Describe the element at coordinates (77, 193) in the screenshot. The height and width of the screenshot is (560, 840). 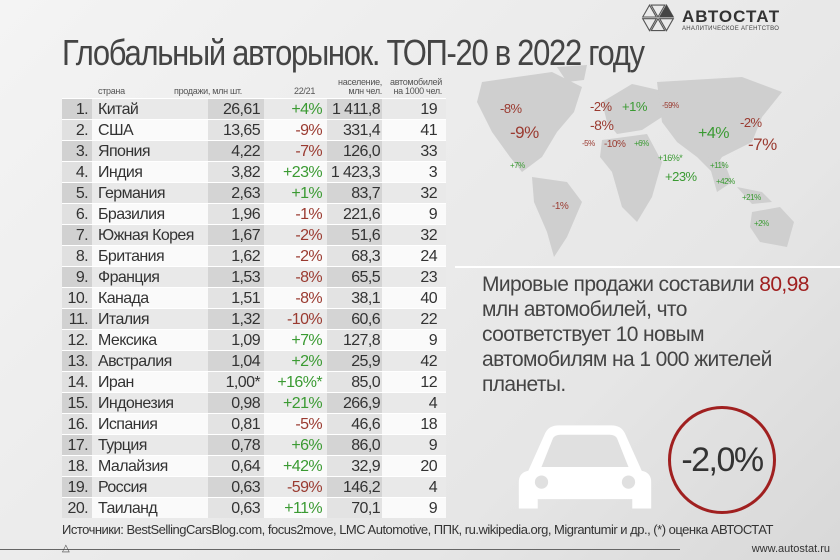
I see `rank: 5.` at that location.